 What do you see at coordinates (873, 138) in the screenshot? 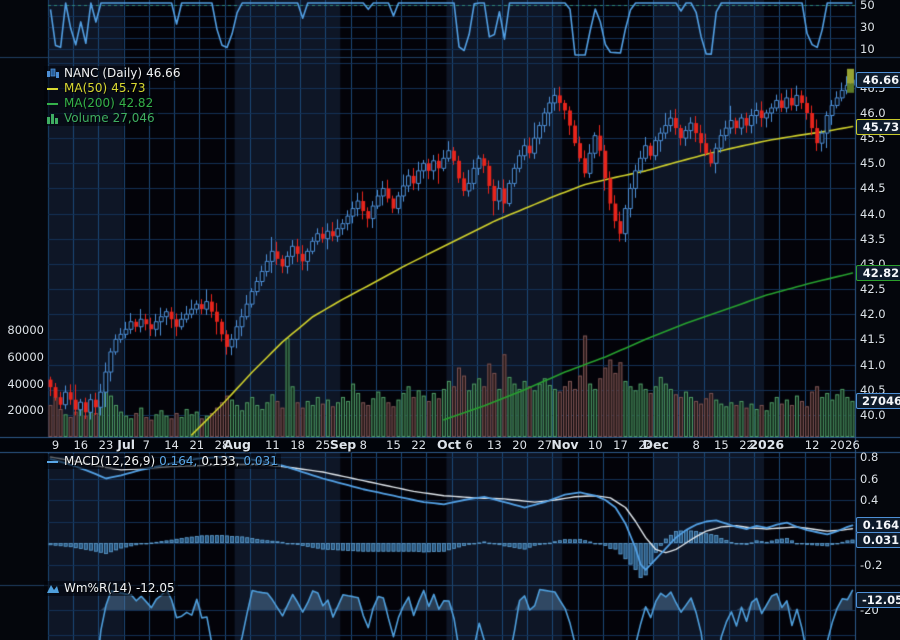
I see `price-axis-tick: 45.5` at bounding box center [873, 138].